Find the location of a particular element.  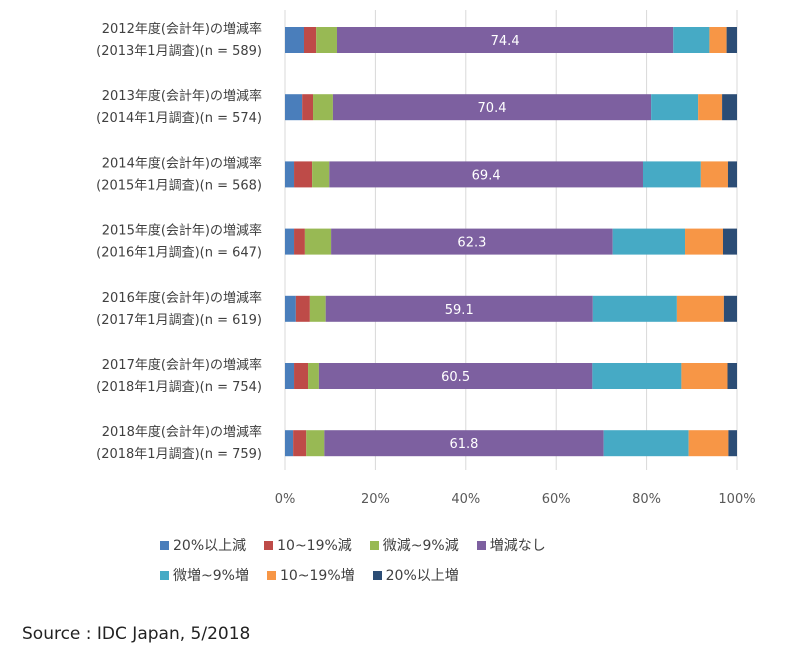

category-label: (2013年1月調査)(n = 589) is located at coordinates (179, 51).